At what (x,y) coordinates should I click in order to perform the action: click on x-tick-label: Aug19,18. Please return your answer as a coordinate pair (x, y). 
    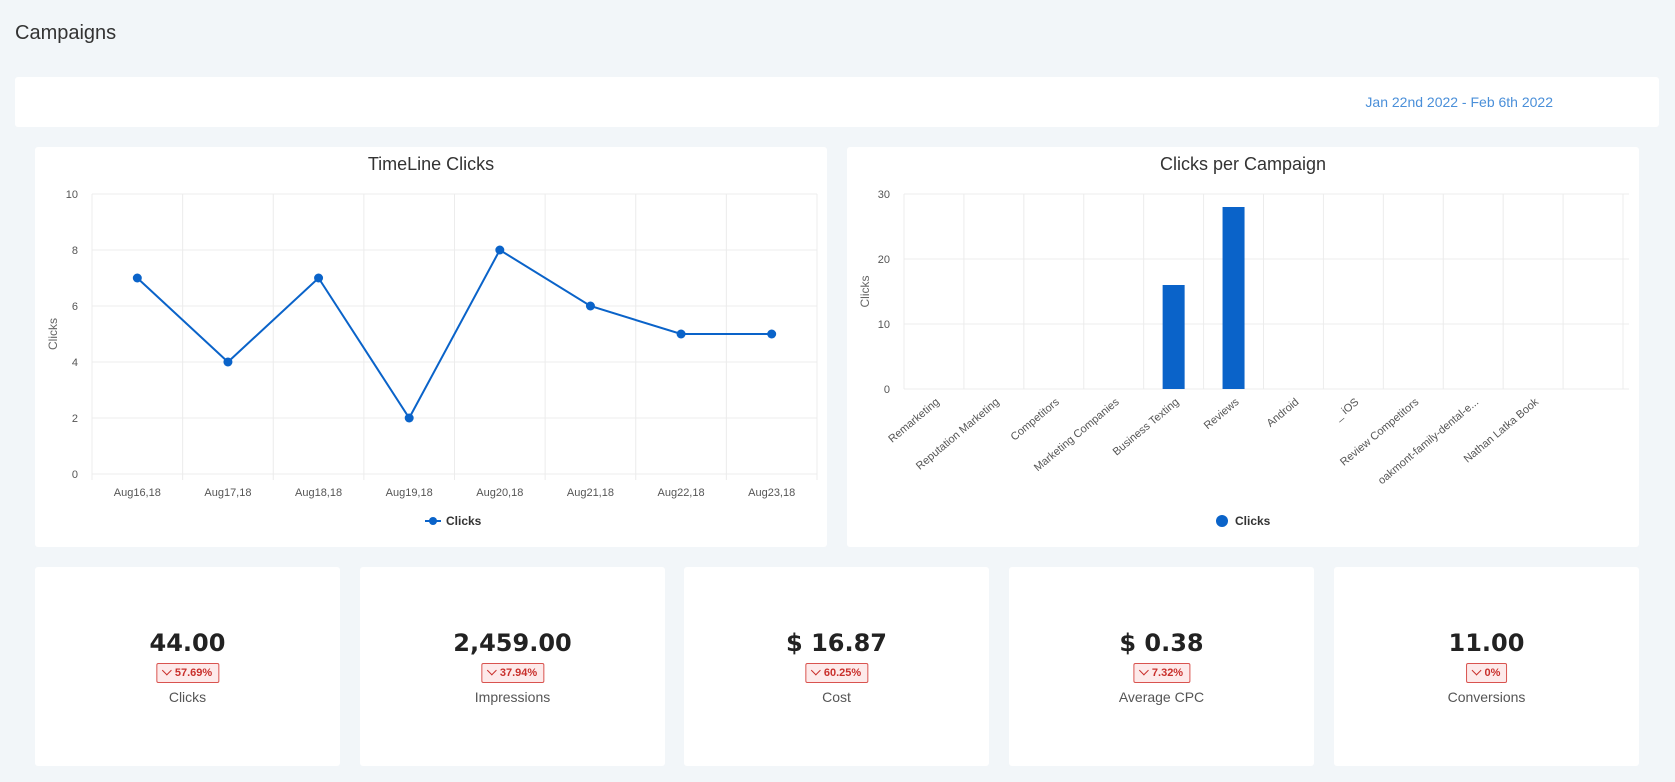
    Looking at the image, I should click on (409, 493).